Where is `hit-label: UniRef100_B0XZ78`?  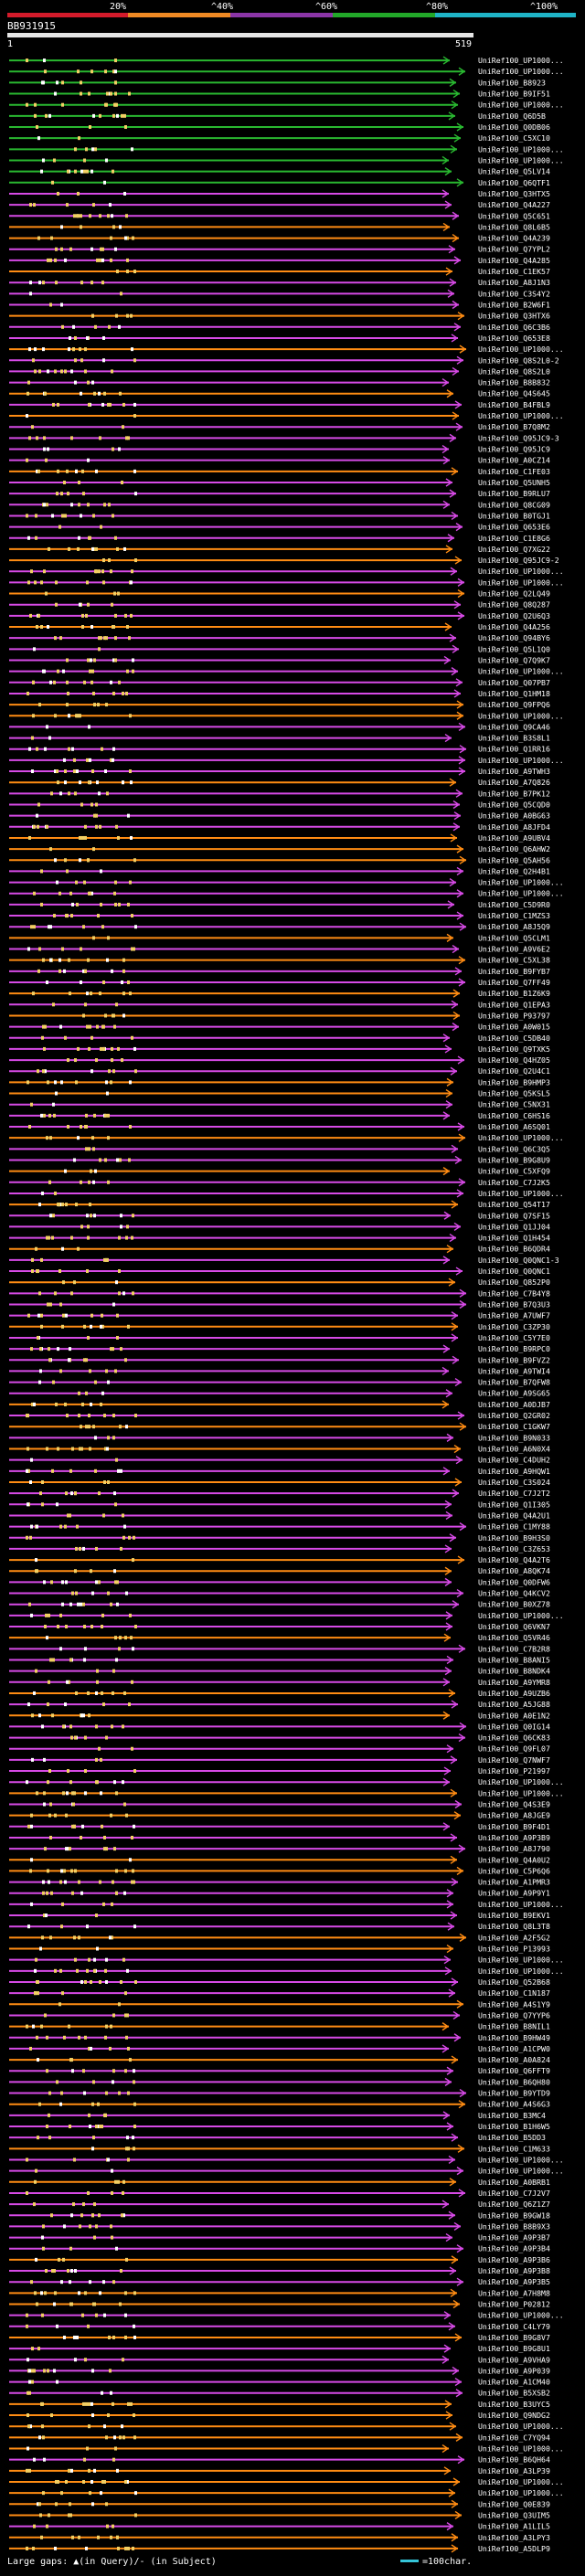
hit-label: UniRef100_B0XZ78 is located at coordinates (514, 1604).